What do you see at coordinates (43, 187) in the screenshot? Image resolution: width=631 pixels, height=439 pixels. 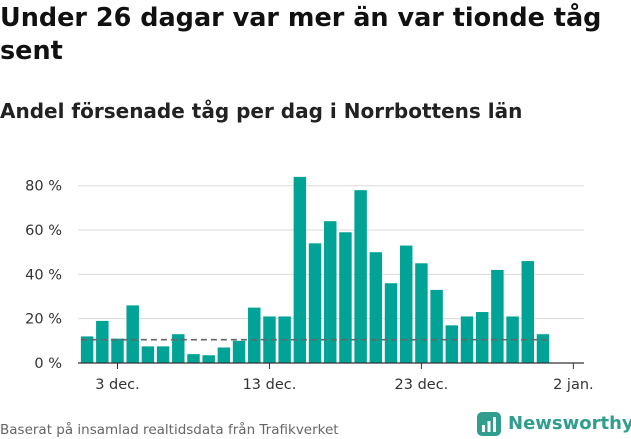 I see `y-tick-label: 80 %` at bounding box center [43, 187].